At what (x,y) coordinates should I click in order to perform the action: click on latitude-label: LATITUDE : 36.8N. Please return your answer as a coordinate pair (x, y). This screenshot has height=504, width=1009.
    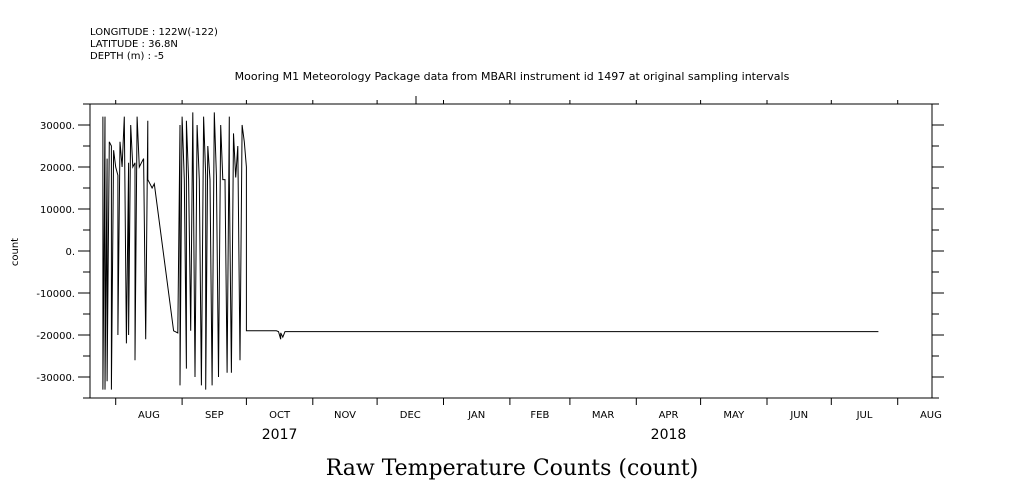
    Looking at the image, I should click on (134, 44).